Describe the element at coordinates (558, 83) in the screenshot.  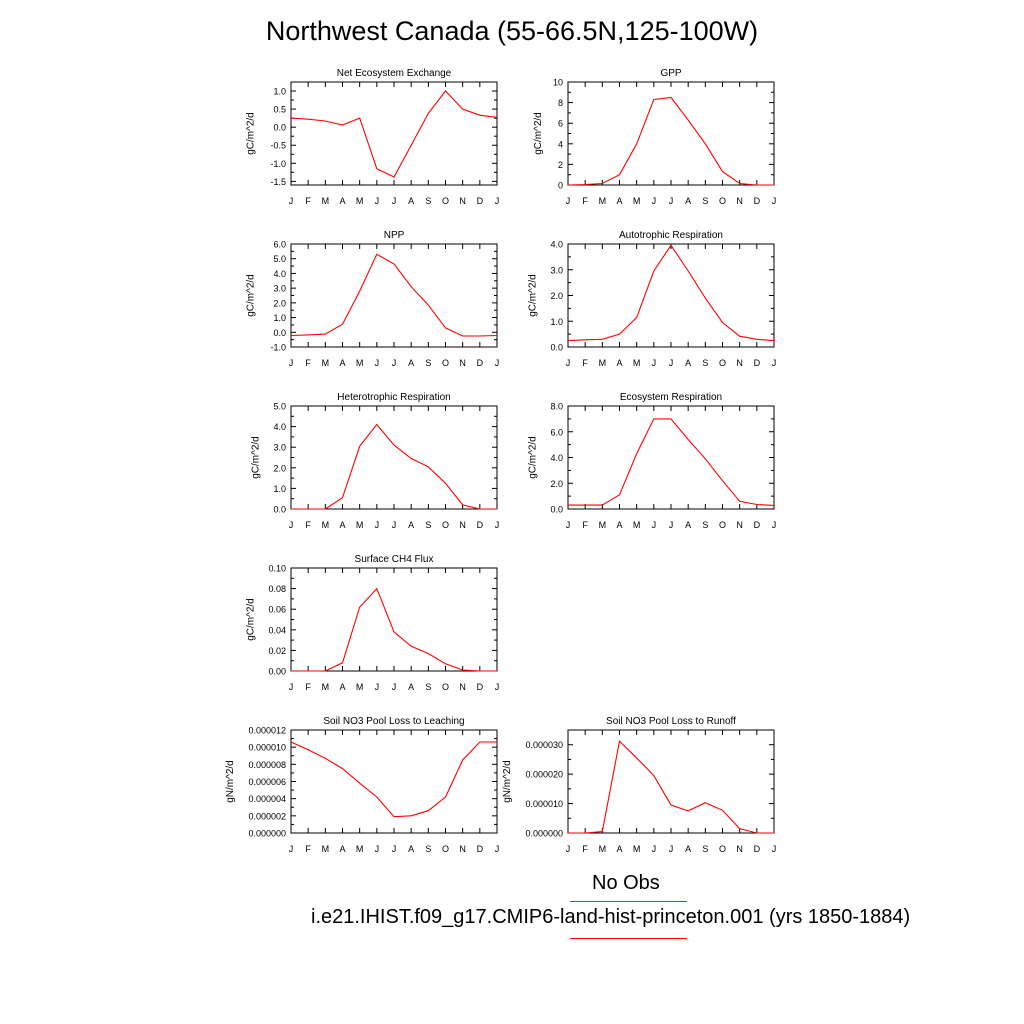
I see `y-tick-label: 10` at that location.